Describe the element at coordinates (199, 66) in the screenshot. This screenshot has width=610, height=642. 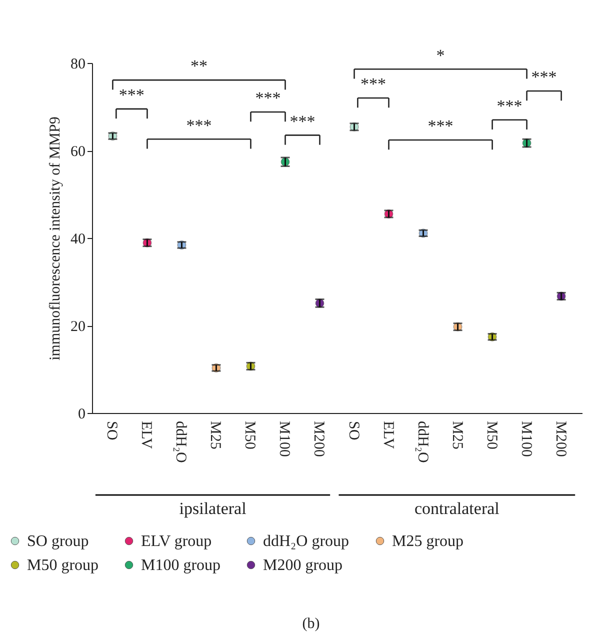
I see `annotation: **` at that location.